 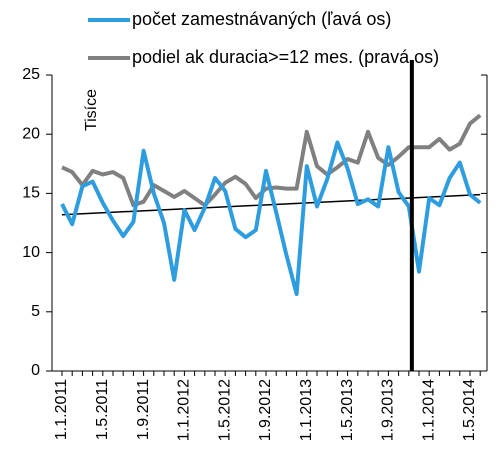 I want to click on legend-label: počet zamestnávaných (ľavá os), so click(x=261, y=19).